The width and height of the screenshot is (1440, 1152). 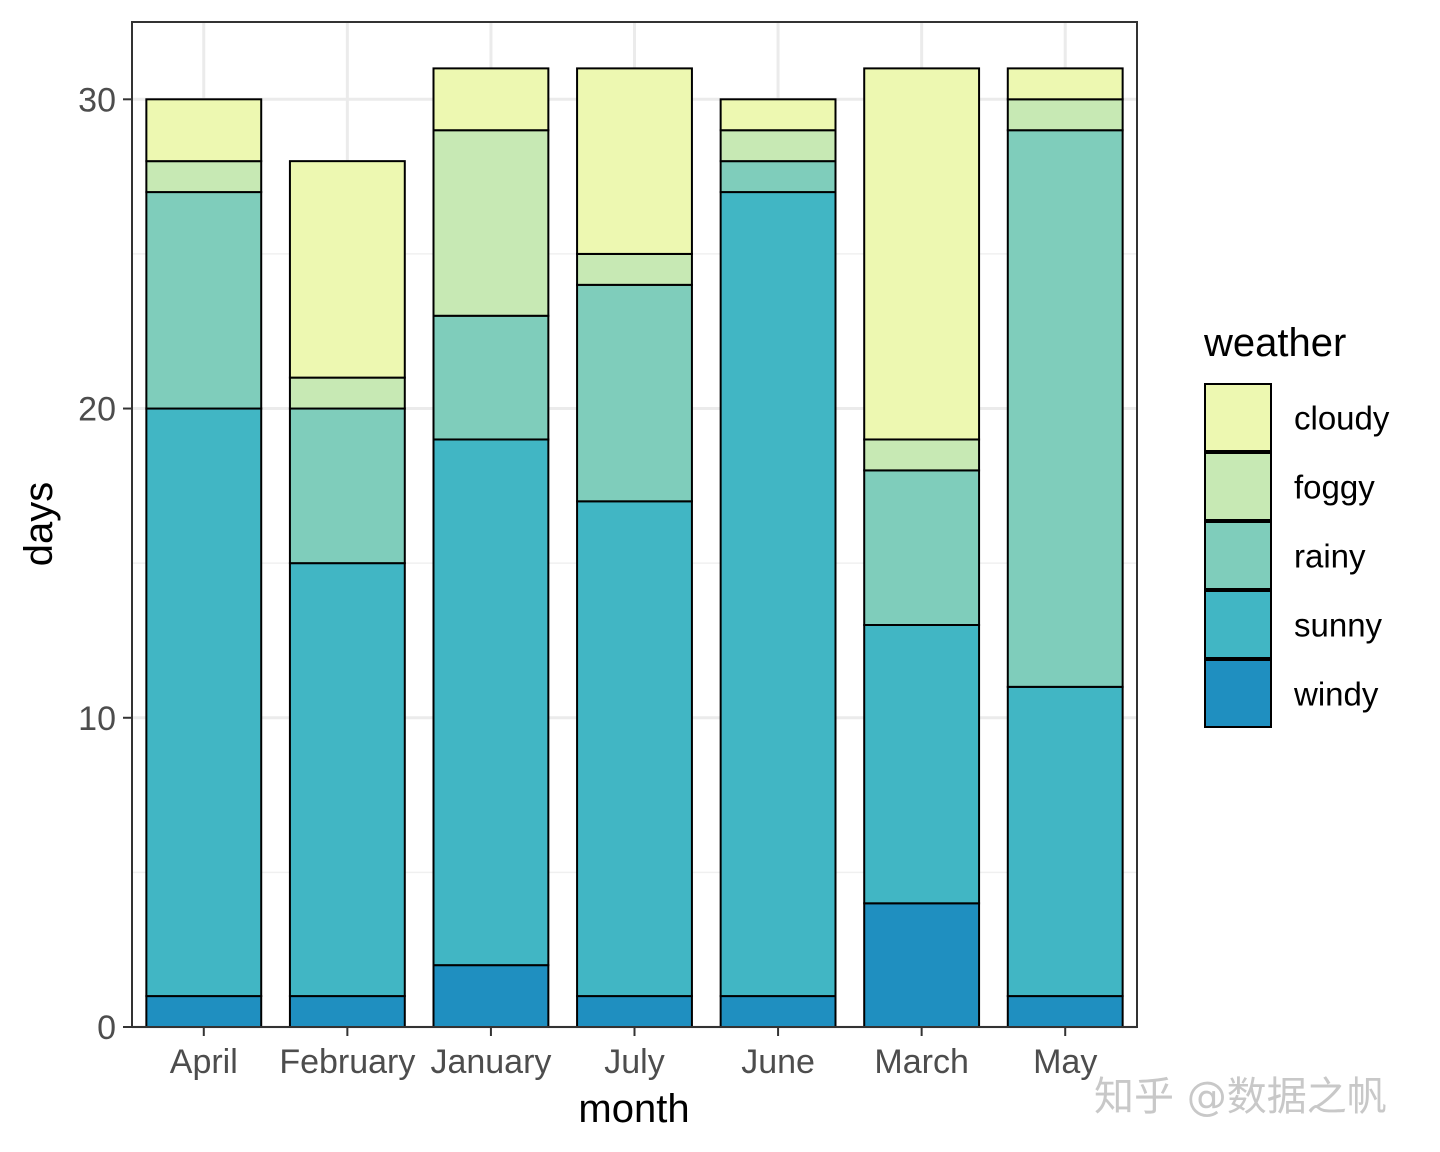 What do you see at coordinates (1338, 625) in the screenshot?
I see `legend-label-sunny: sunny` at bounding box center [1338, 625].